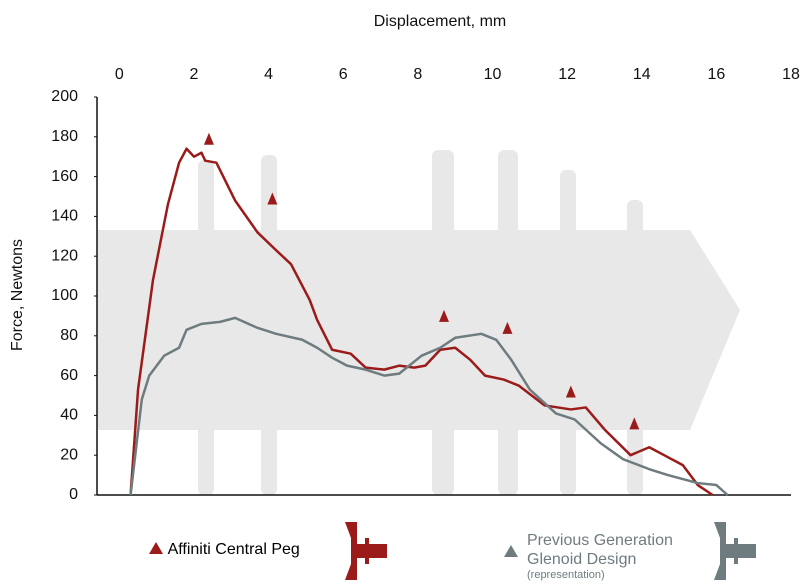 The height and width of the screenshot is (588, 803). I want to click on y-tick-label: 80, so click(69, 335).